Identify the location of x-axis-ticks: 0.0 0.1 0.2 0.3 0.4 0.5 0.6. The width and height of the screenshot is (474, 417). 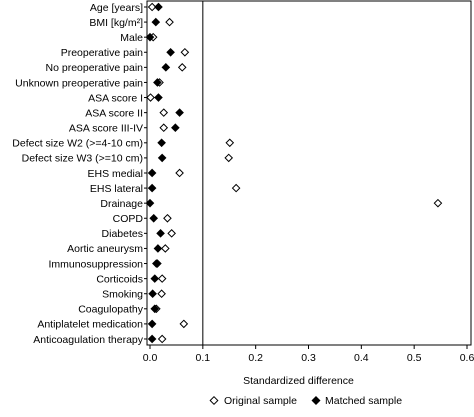
(308, 354).